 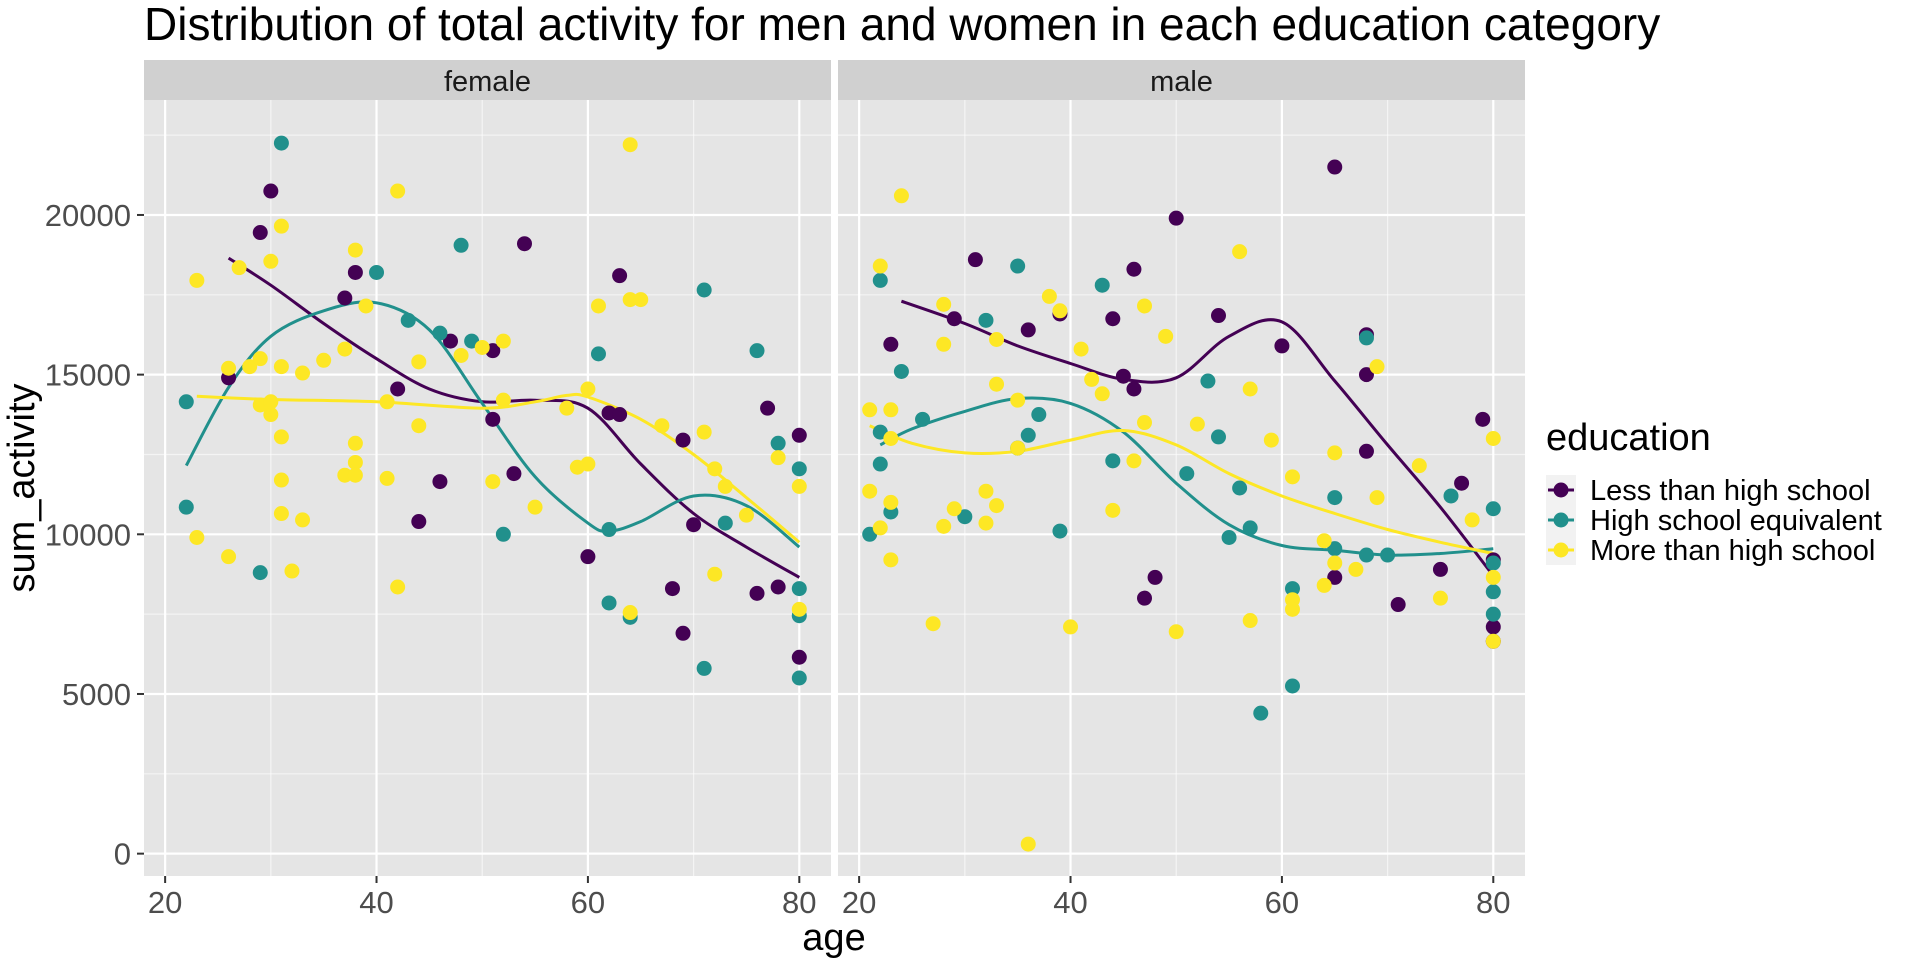 What do you see at coordinates (88, 534) in the screenshot?
I see `y-tick-label: 10000` at bounding box center [88, 534].